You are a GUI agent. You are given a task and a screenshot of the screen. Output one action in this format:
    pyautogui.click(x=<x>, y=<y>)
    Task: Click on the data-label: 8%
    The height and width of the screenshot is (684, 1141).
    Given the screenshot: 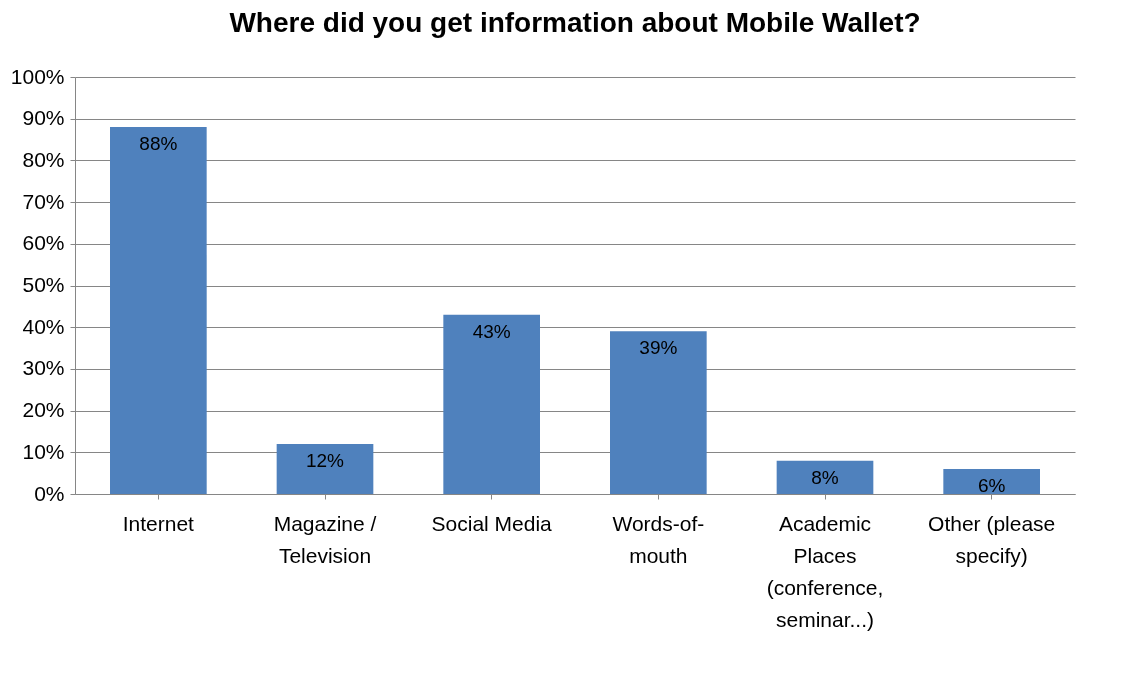 What is the action you would take?
    pyautogui.click(x=825, y=477)
    